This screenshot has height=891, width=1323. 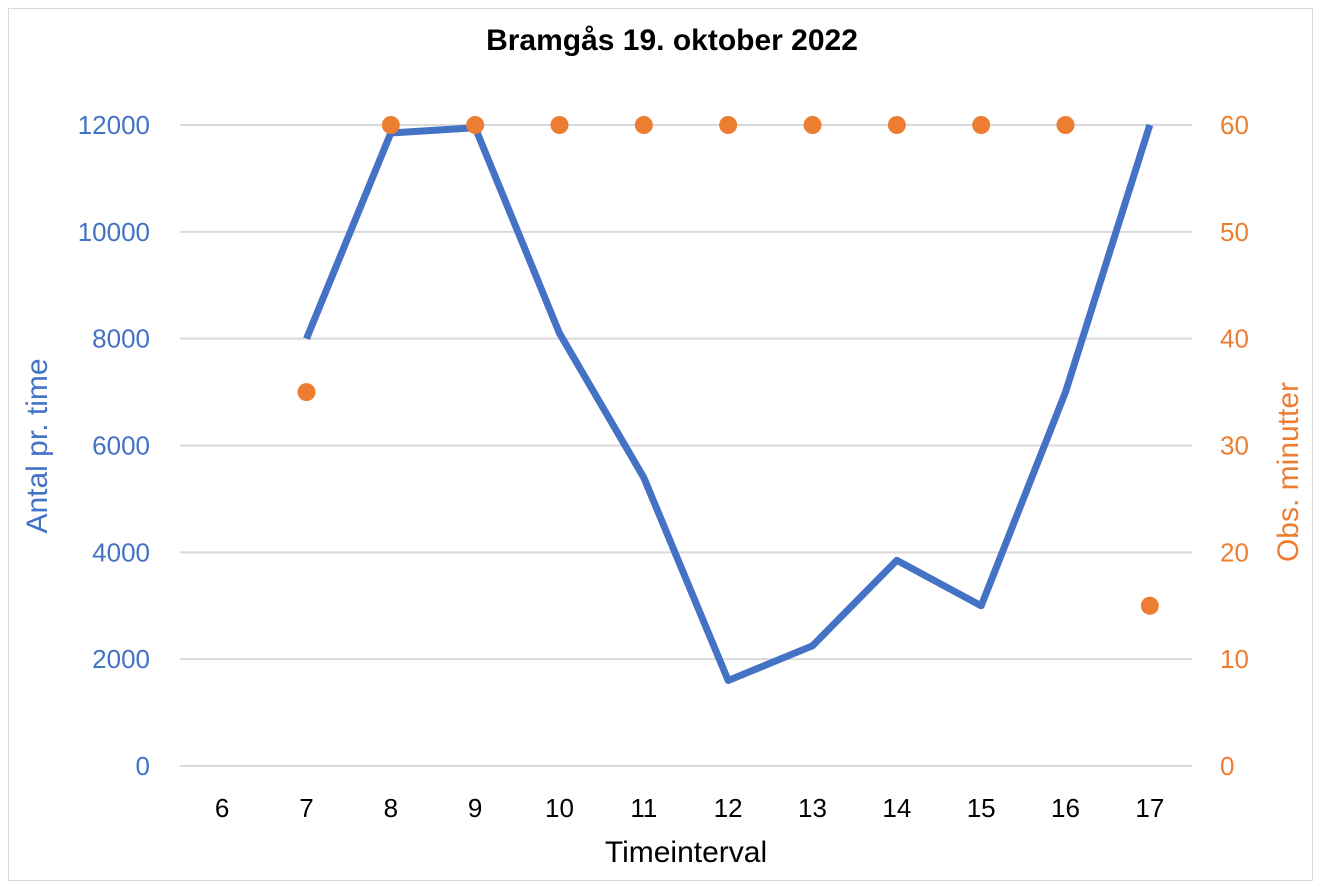 I want to click on chart-title: Bramgås 19. oktober 2022, so click(x=672, y=40).